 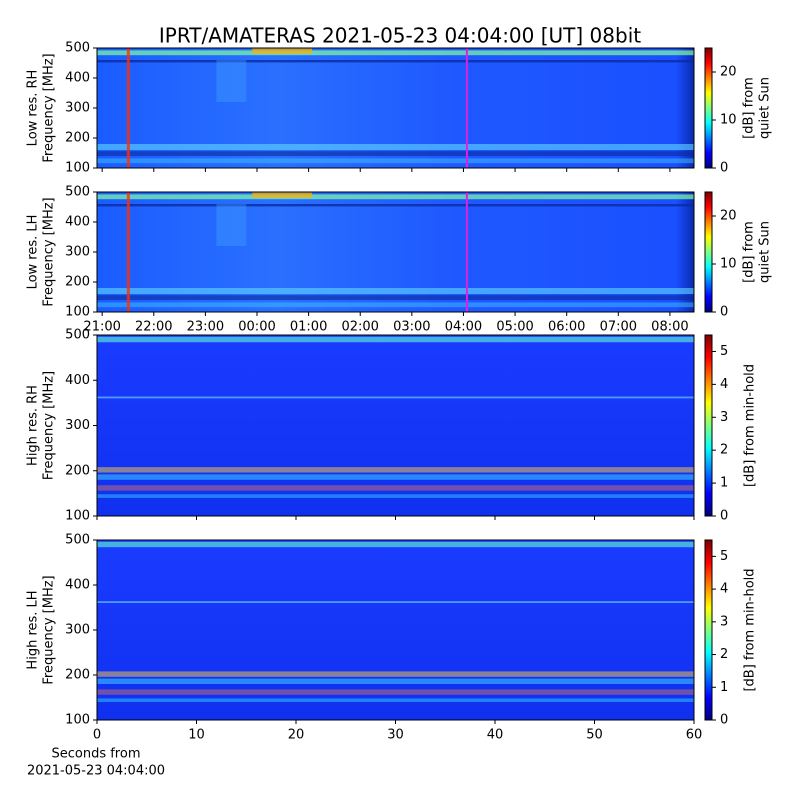 I want to click on x-tick-label: 60, so click(x=694, y=735).